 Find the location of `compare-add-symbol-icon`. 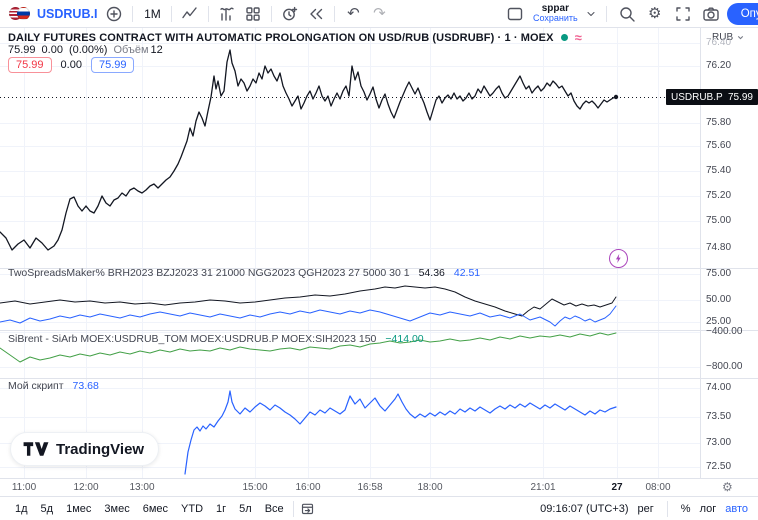

compare-add-symbol-icon is located at coordinates (114, 14).